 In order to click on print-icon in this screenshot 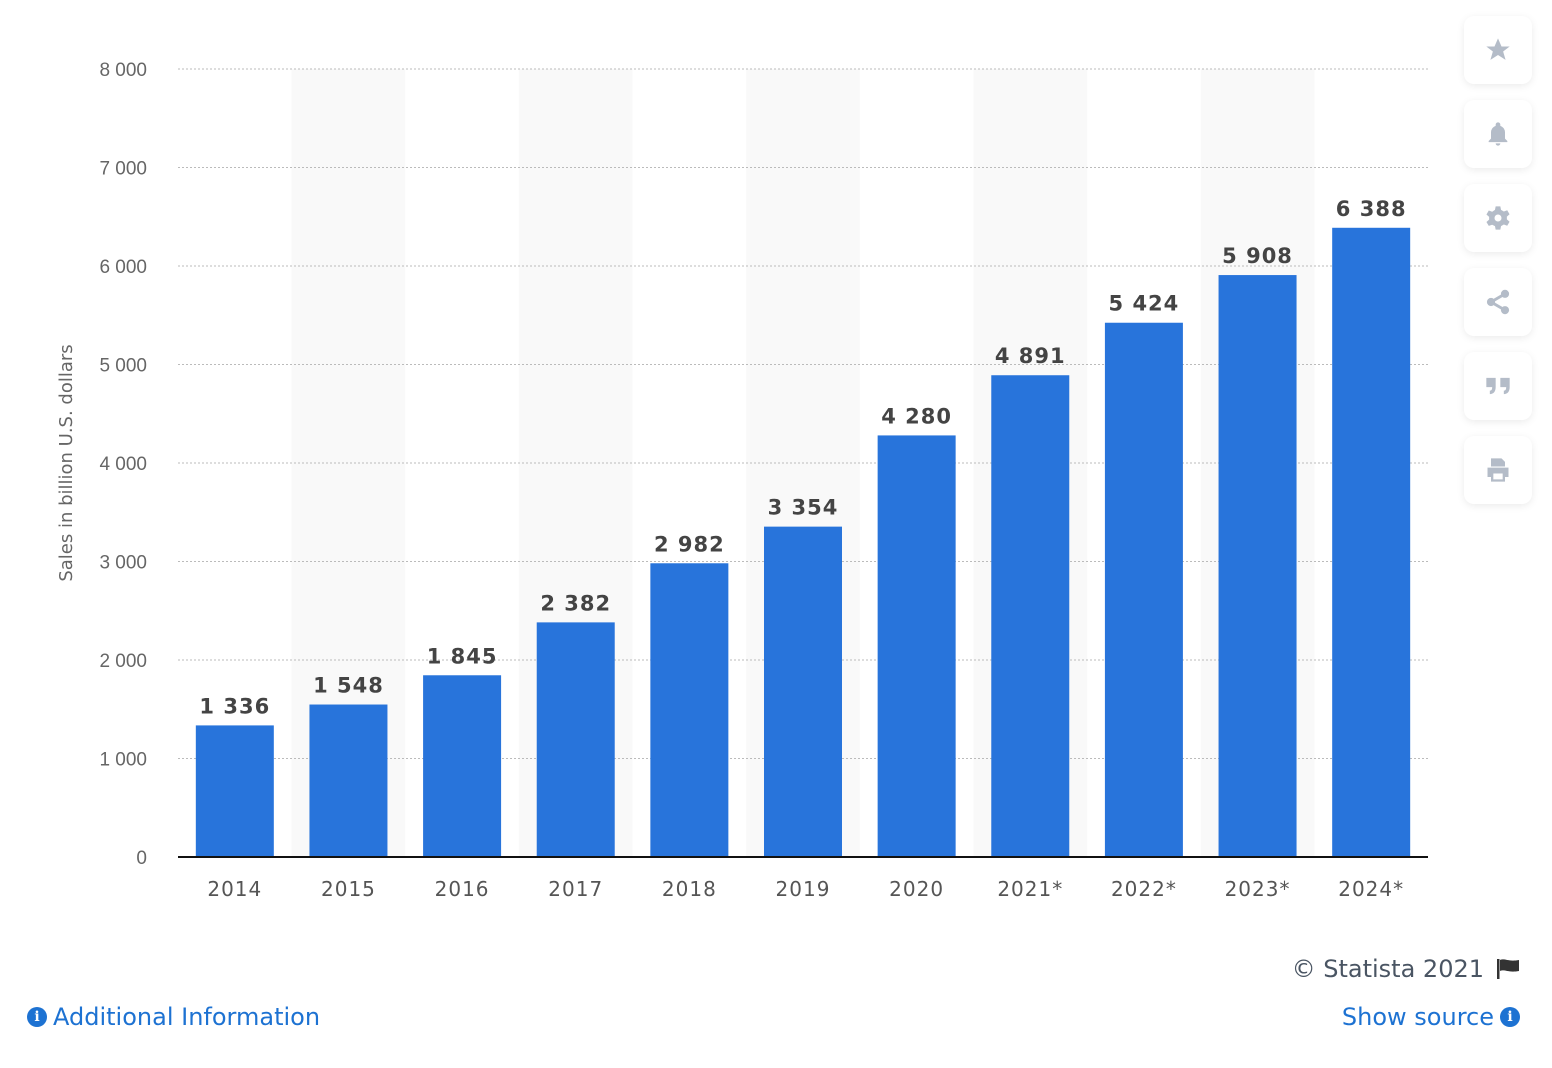, I will do `click(1498, 470)`.